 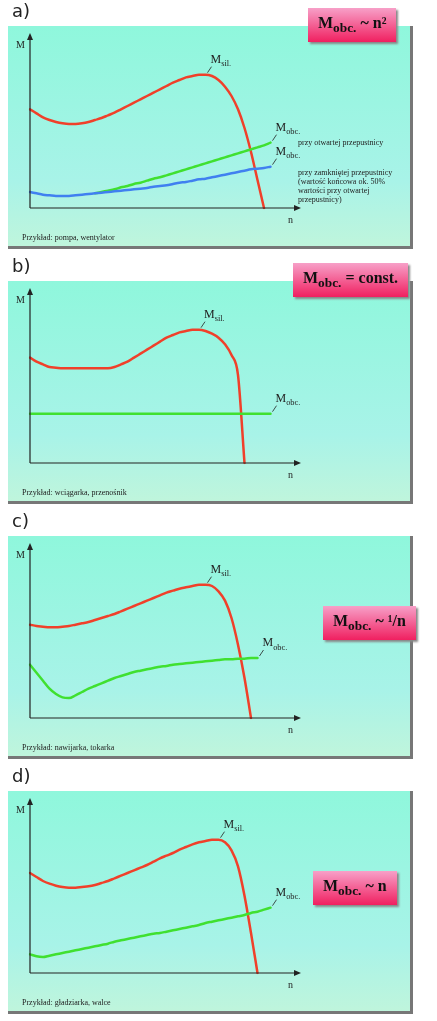 What do you see at coordinates (68, 747) in the screenshot?
I see `text: Przykład: nawijarka, tokarka` at bounding box center [68, 747].